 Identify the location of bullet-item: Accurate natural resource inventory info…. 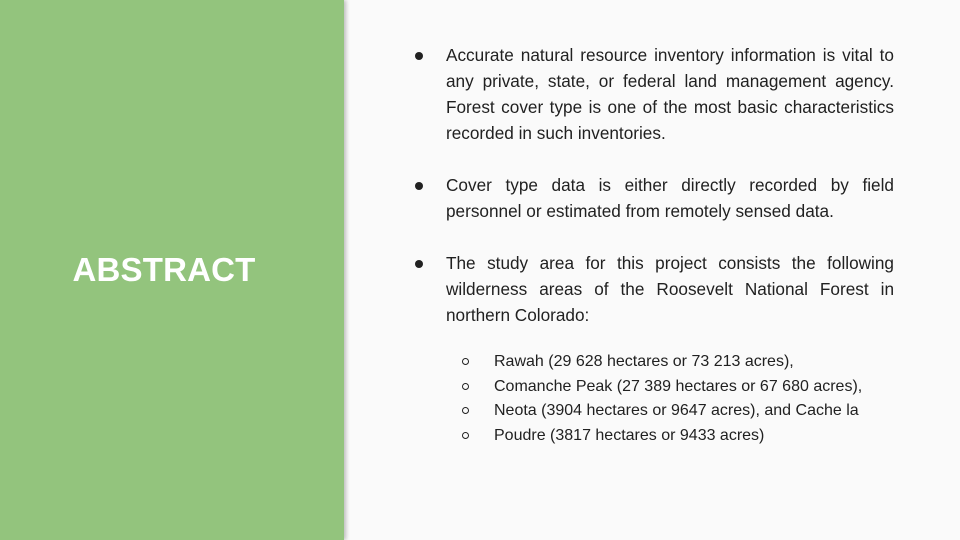
(653, 94).